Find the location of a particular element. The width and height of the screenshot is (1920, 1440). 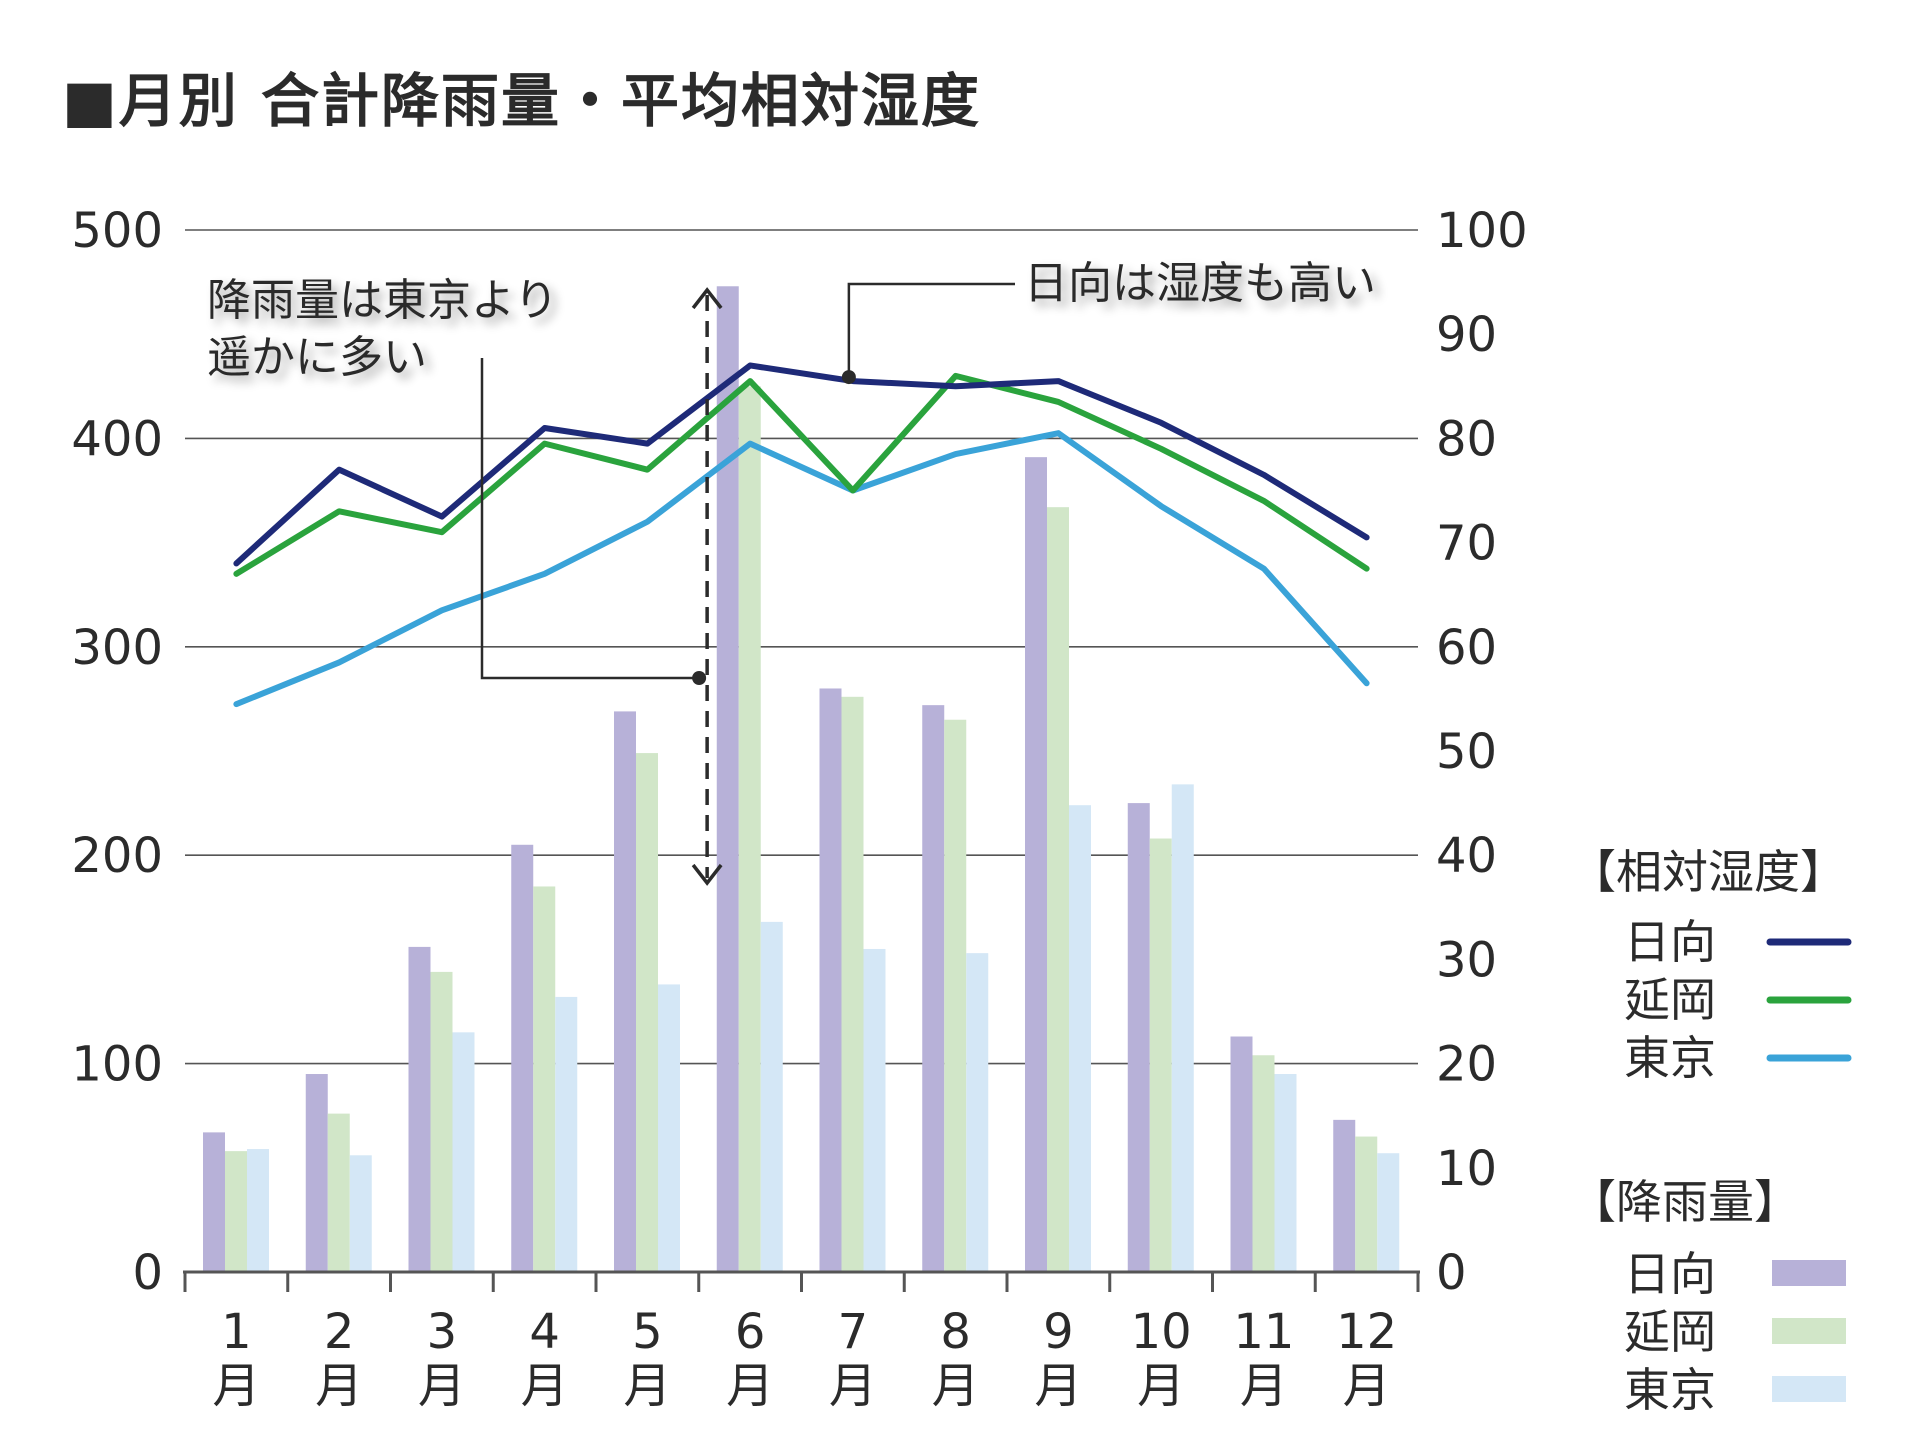

x-tick-number: 3 is located at coordinates (442, 1332).